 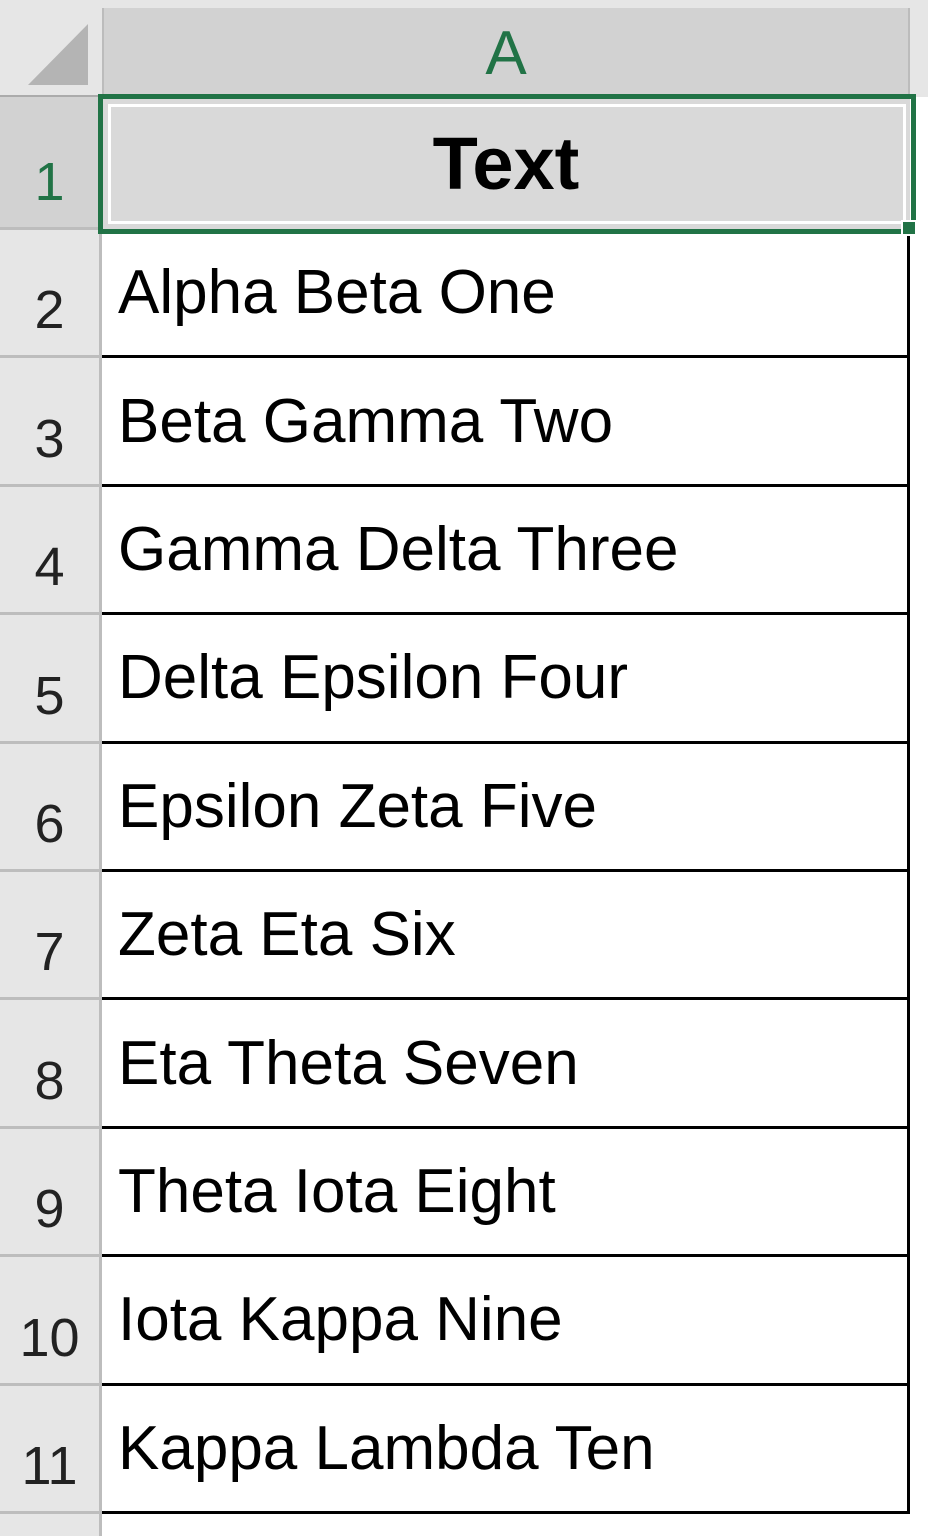 What do you see at coordinates (506, 1064) in the screenshot?
I see `cell-a8: Eta Theta Seven` at bounding box center [506, 1064].